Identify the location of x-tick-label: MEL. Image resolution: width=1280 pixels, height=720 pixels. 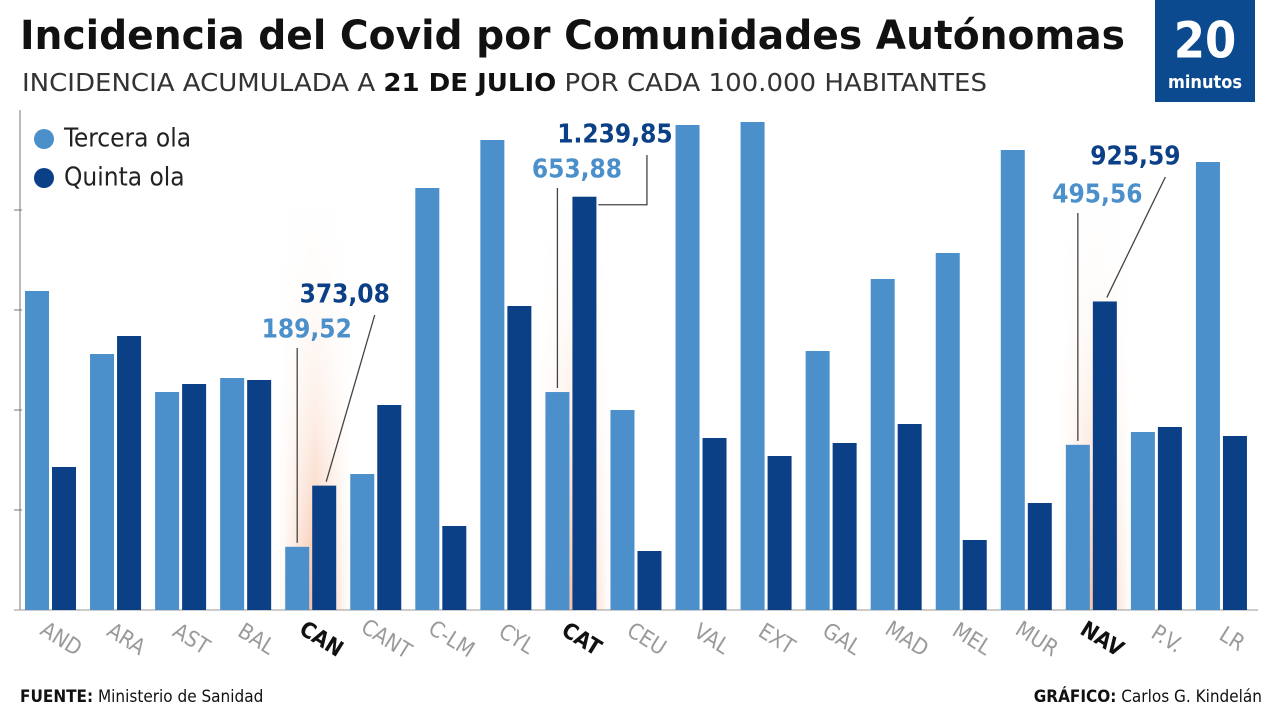
(972, 639).